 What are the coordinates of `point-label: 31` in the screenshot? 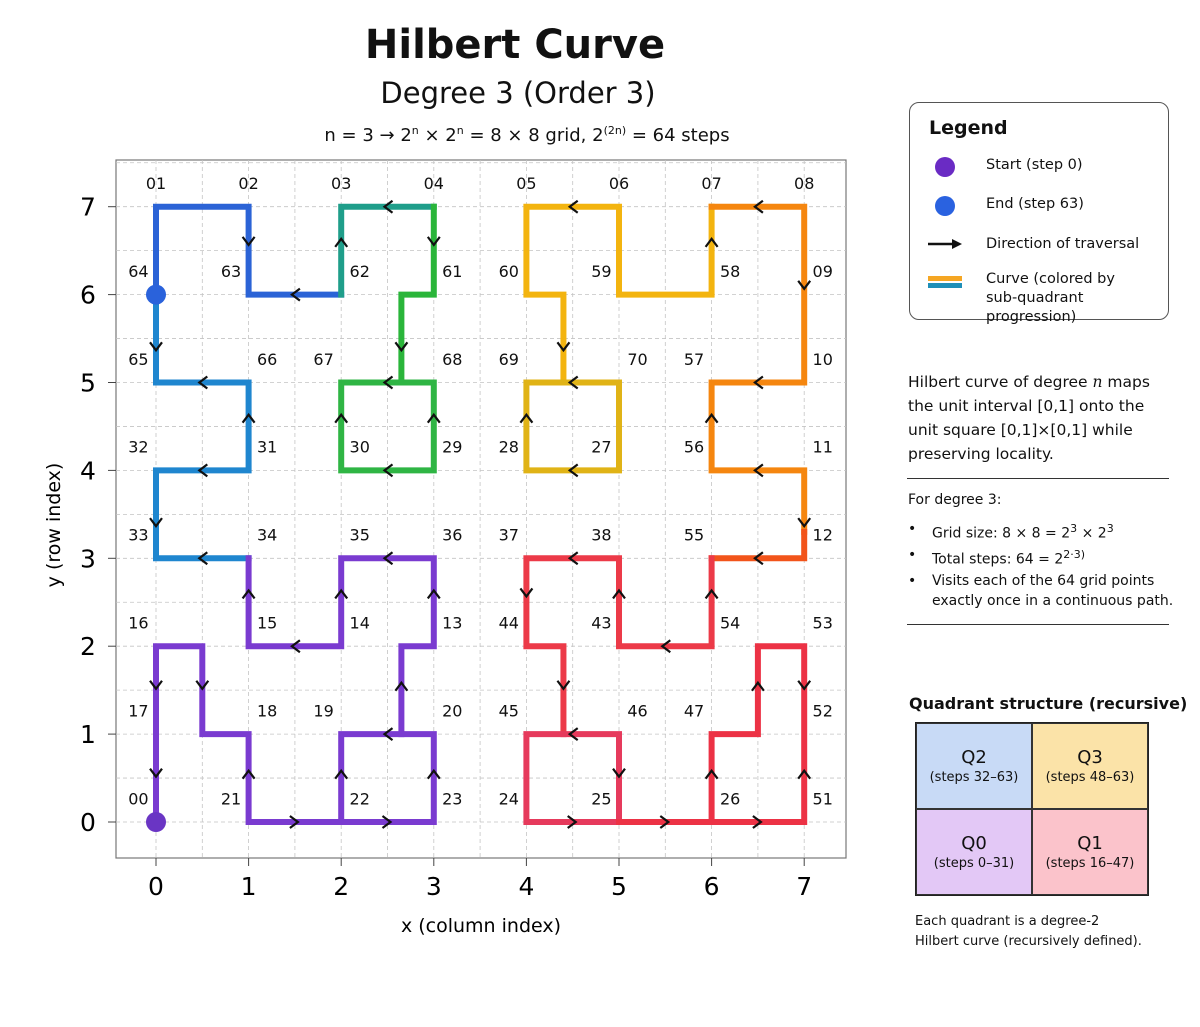 It's located at (267, 447).